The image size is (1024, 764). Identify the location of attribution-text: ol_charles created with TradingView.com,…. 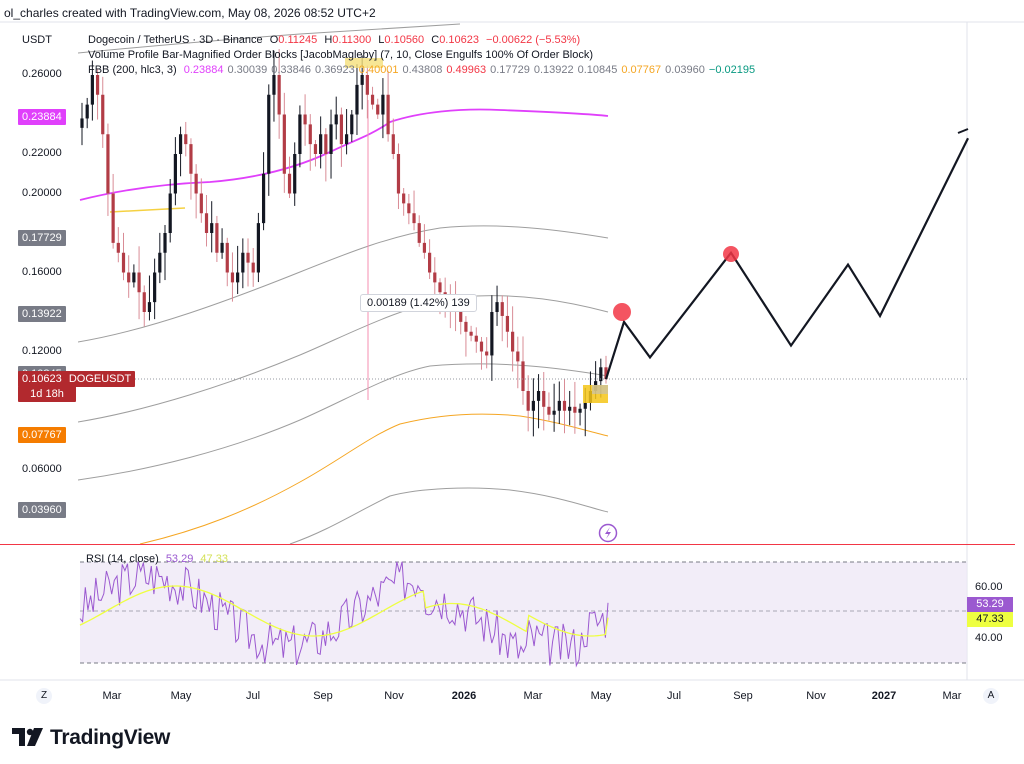
(190, 13).